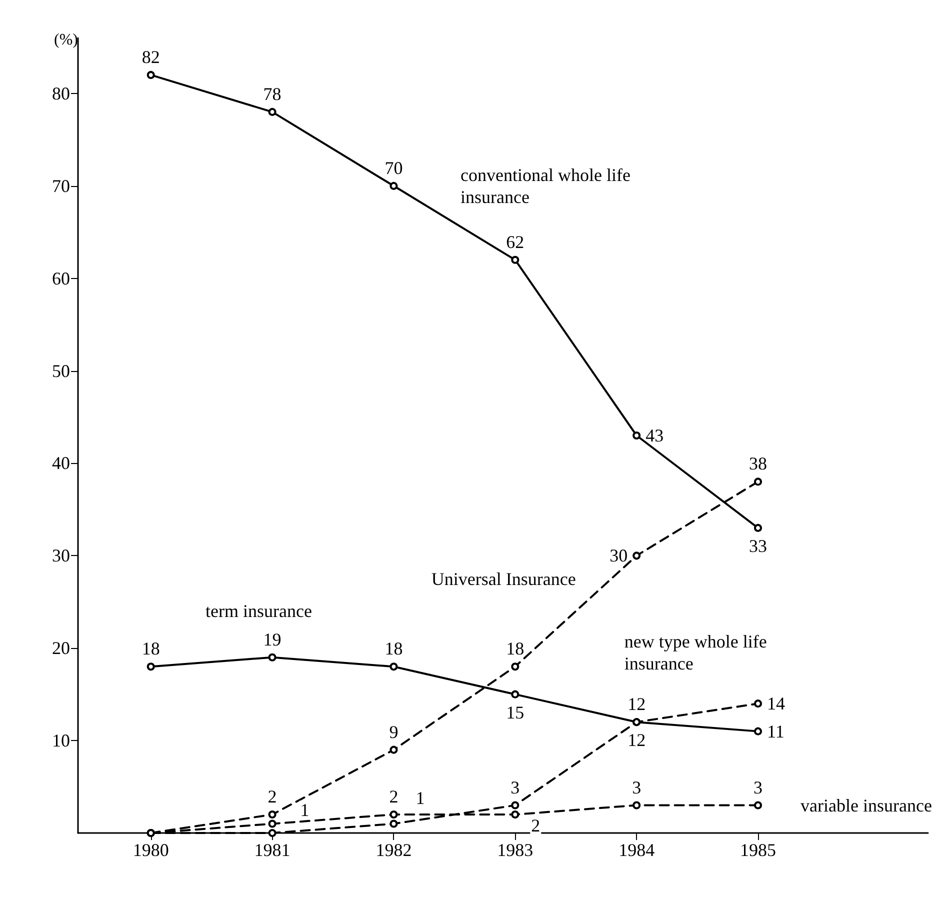 This screenshot has height=906, width=951. I want to click on y-tick-label: 50, so click(61, 370).